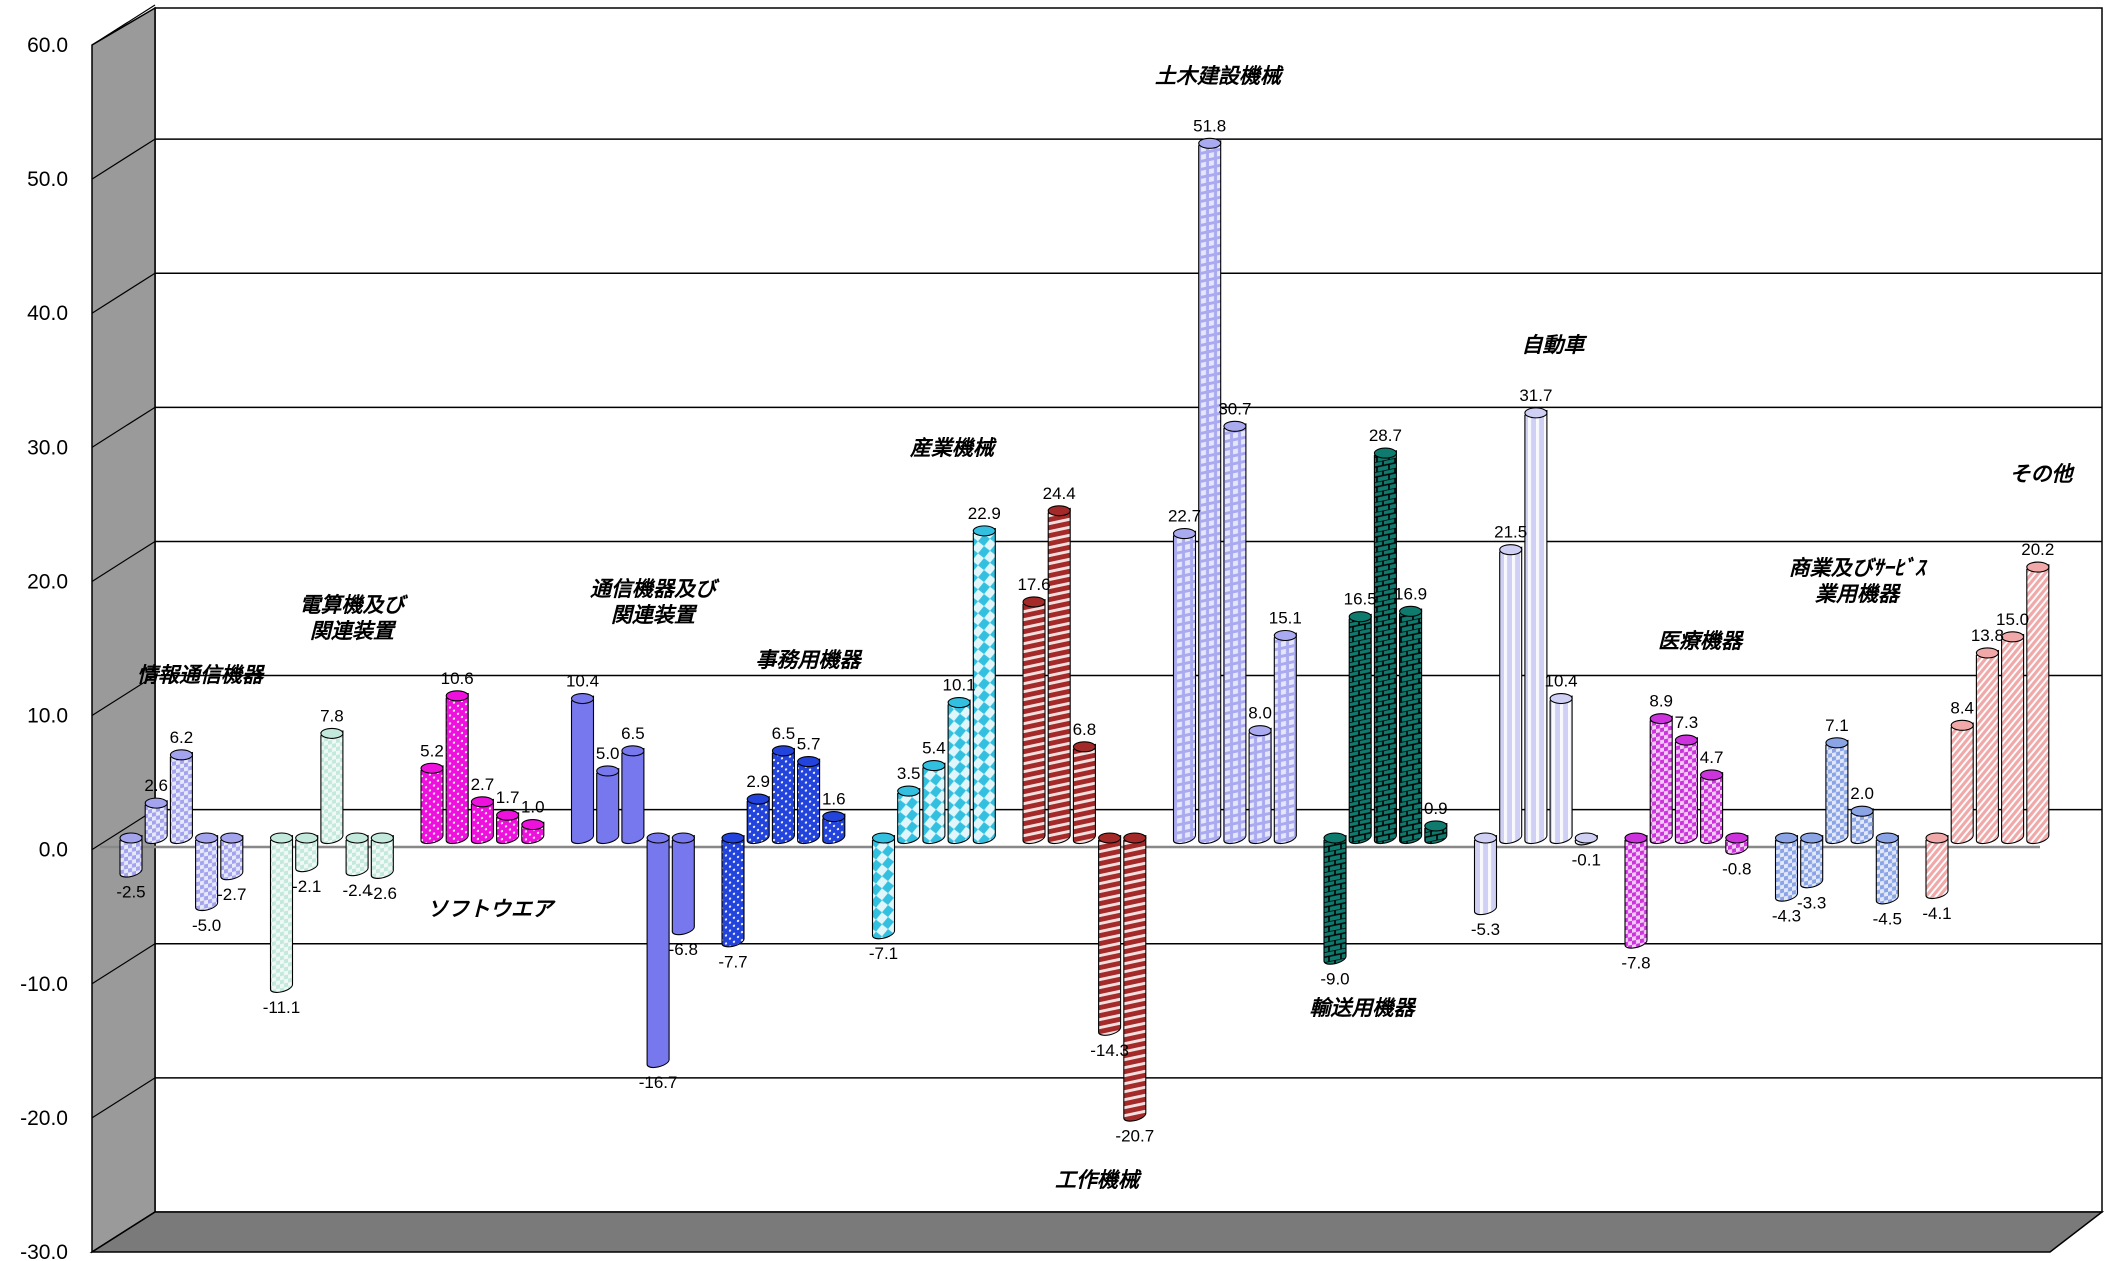 This screenshot has width=2107, height=1261. What do you see at coordinates (1209, 125) in the screenshot?
I see `data-label: 51.8` at bounding box center [1209, 125].